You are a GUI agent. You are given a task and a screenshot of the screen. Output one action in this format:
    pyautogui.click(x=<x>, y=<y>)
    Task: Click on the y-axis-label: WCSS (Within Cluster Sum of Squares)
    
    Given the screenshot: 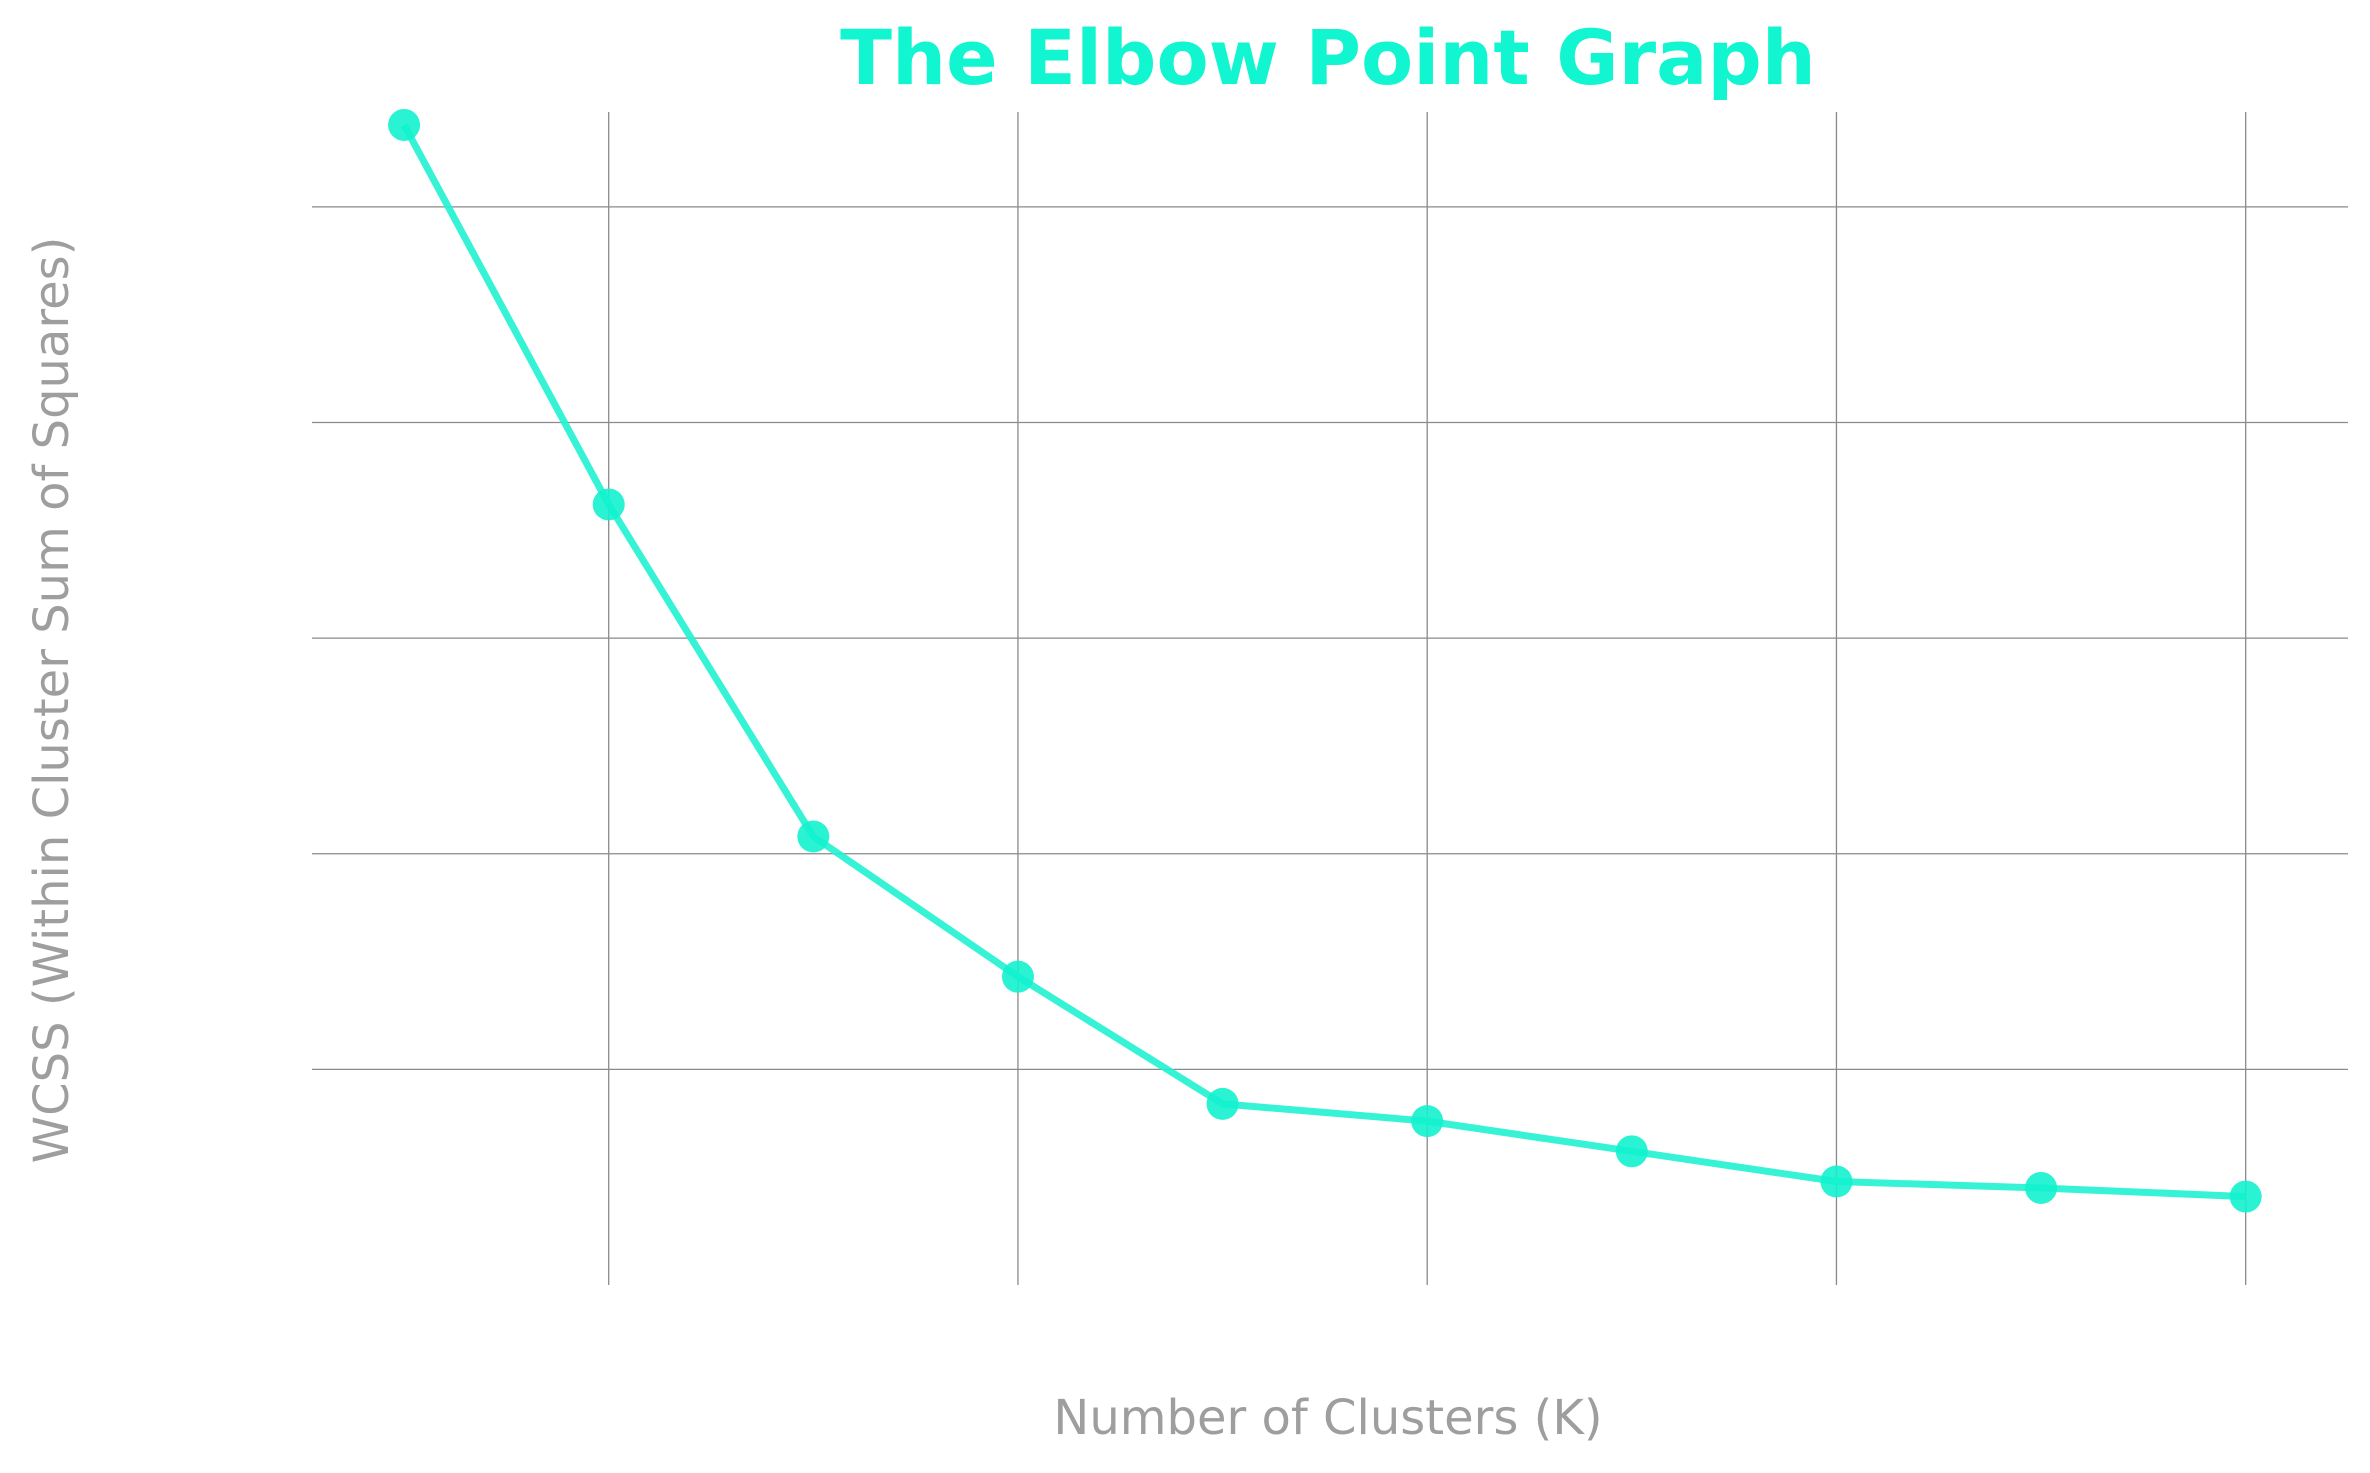 What is the action you would take?
    pyautogui.click(x=52, y=700)
    